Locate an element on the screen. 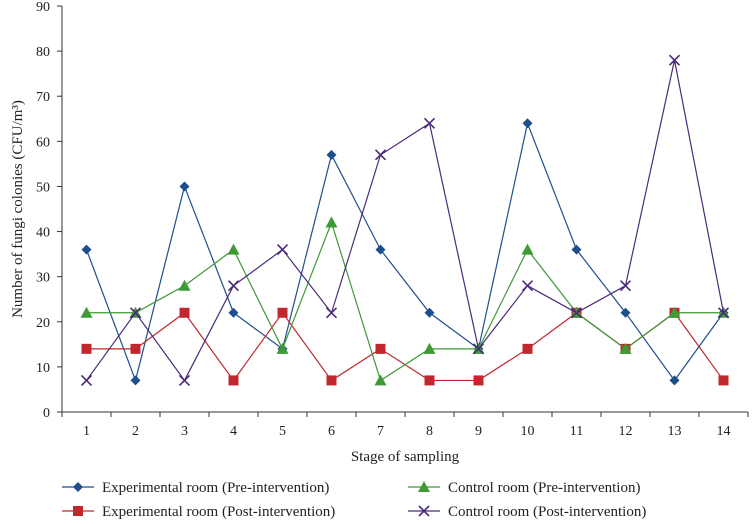  y-axis-title: Number of fungi colonies (CFU/m³) is located at coordinates (18, 209).